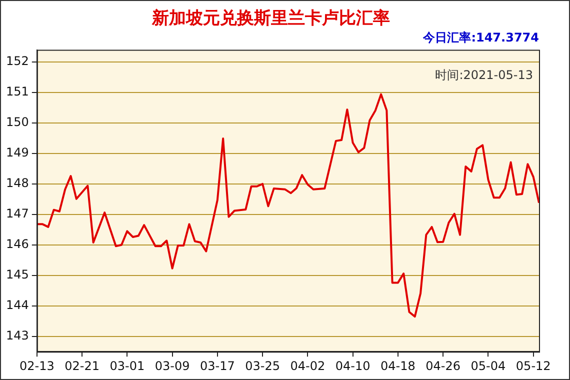  I want to click on x-tick-label: 03-25, so click(262, 365).